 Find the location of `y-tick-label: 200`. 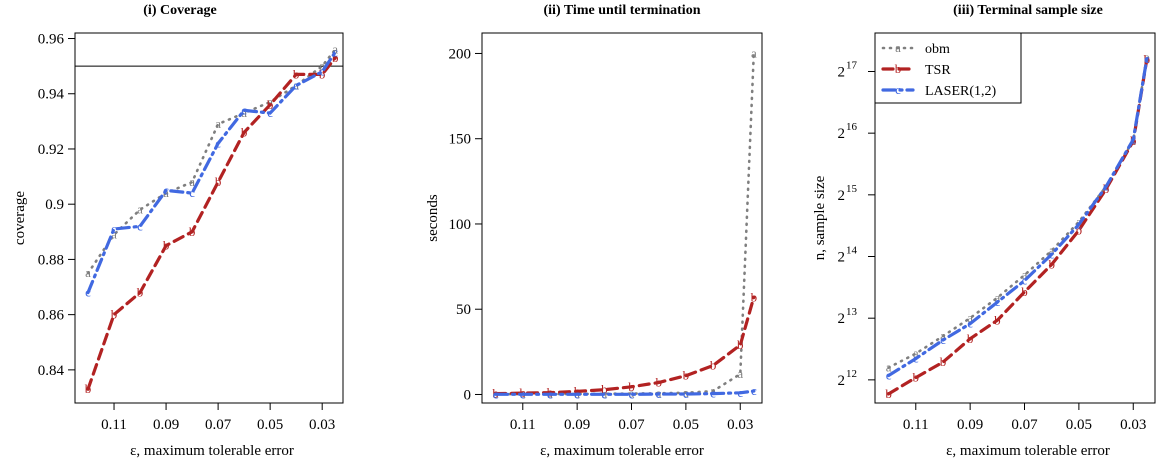

y-tick-label: 200 is located at coordinates (460, 54).